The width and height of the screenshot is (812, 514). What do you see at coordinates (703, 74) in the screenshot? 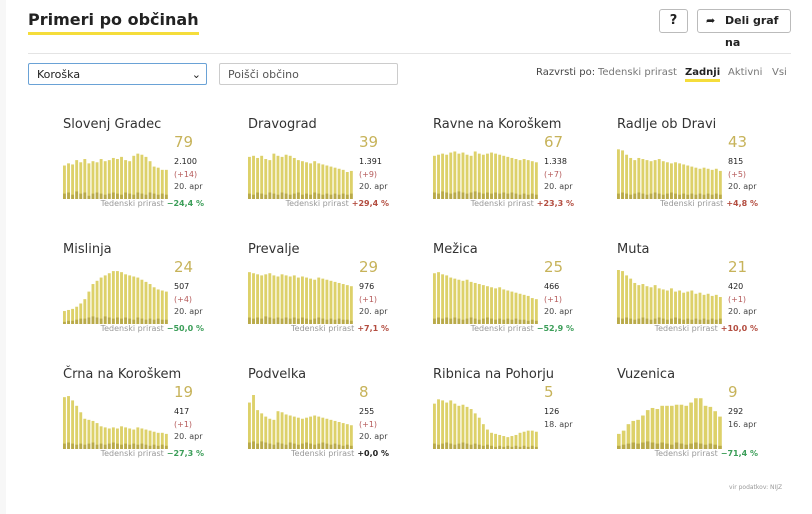
I see `sort-option-latest: Zadnji` at bounding box center [703, 74].